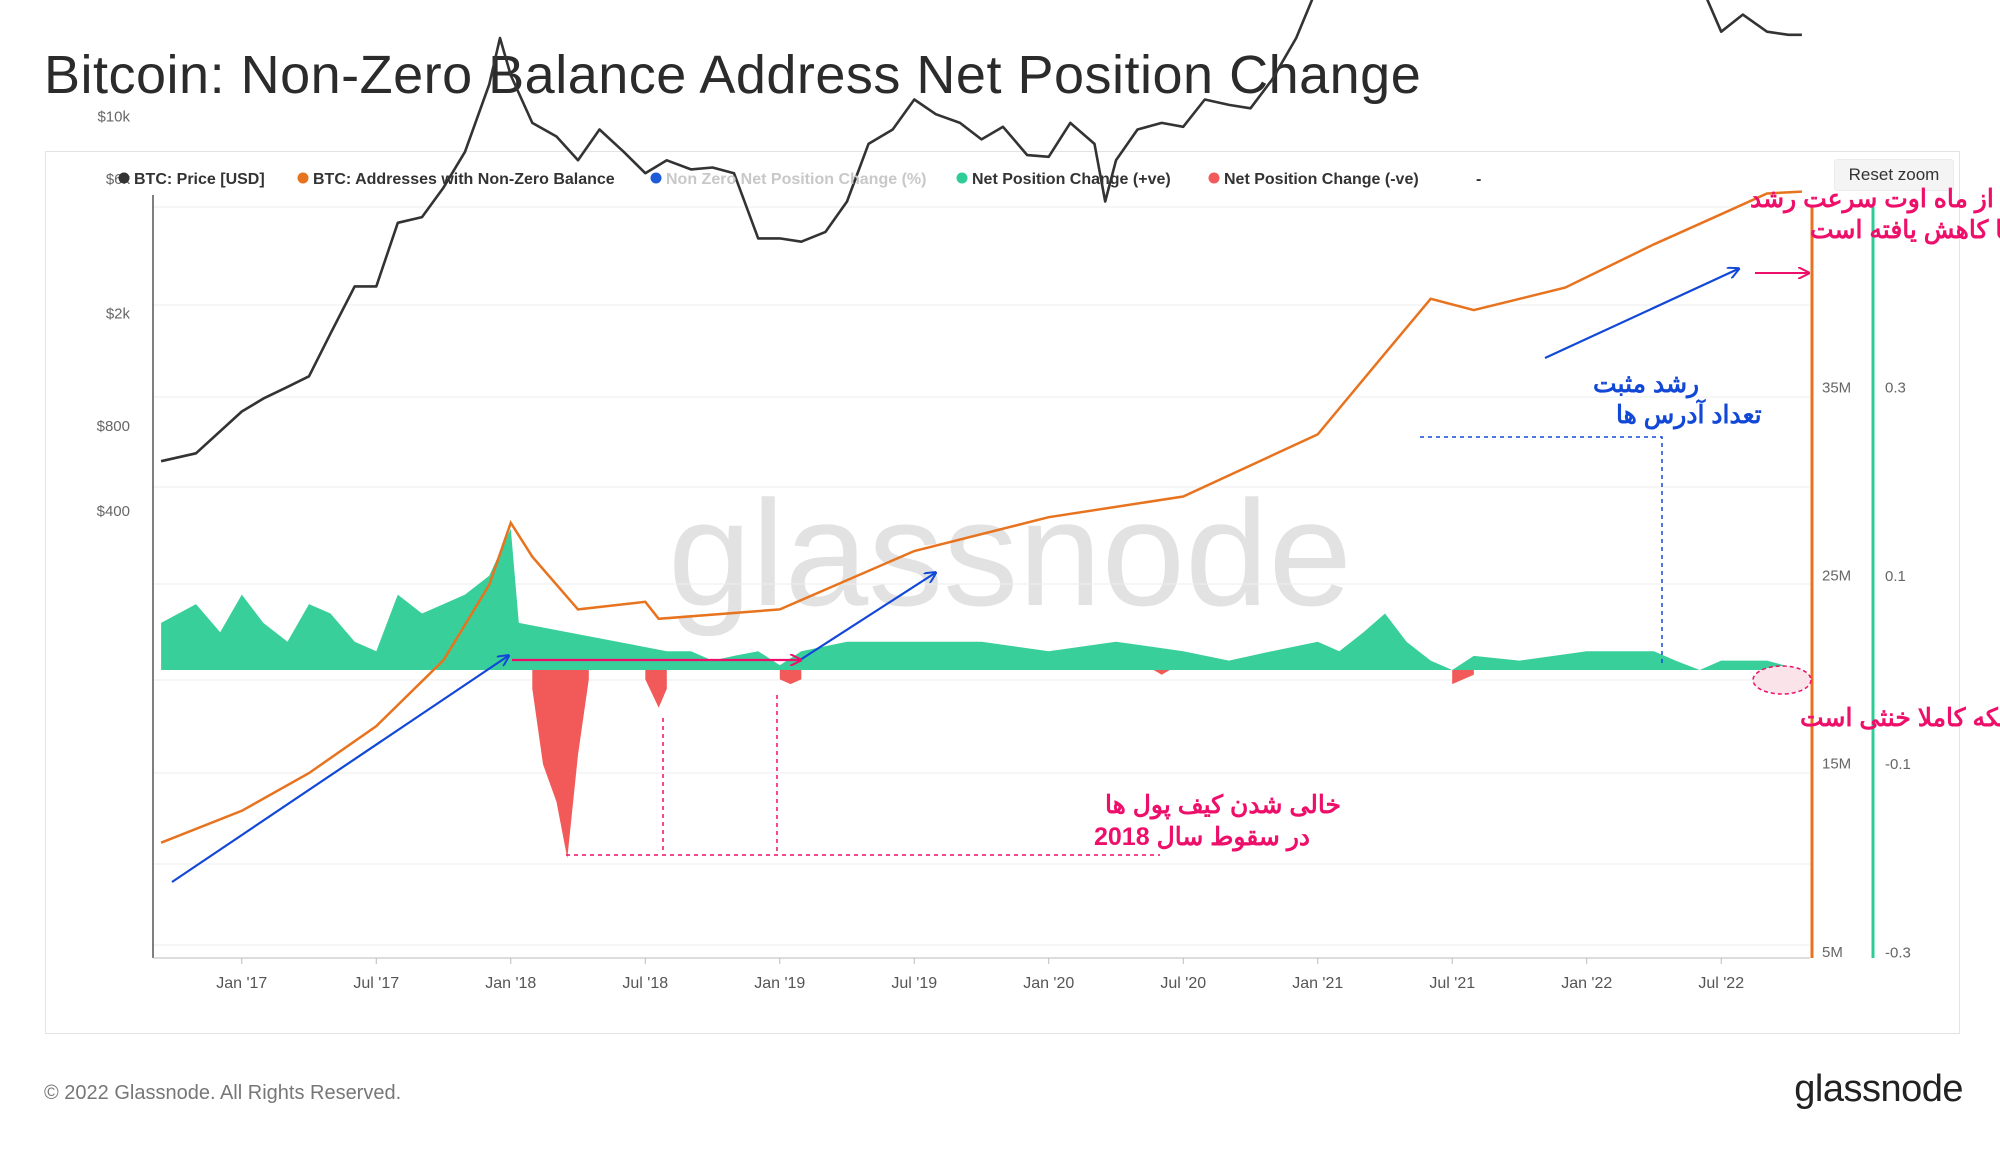  Describe the element at coordinates (1202, 837) in the screenshot. I see `annotation-wallets-empty-line2: در سقوط سال 2018` at that location.